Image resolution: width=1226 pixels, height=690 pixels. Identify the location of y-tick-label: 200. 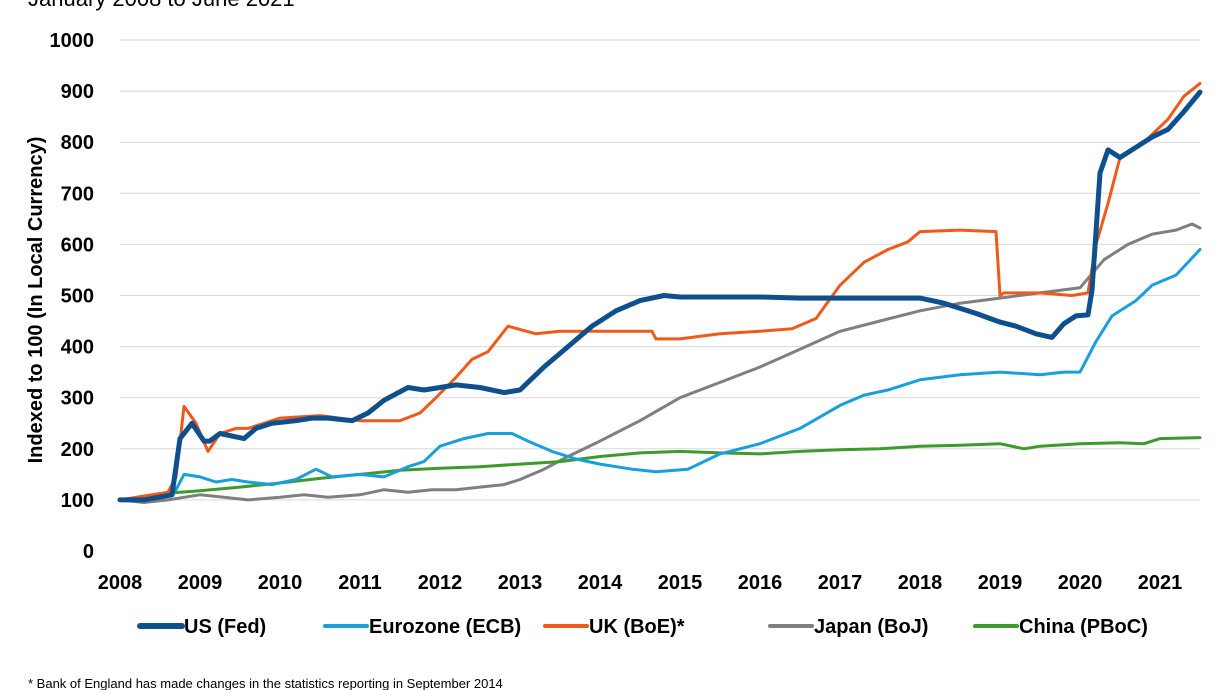
(77, 450).